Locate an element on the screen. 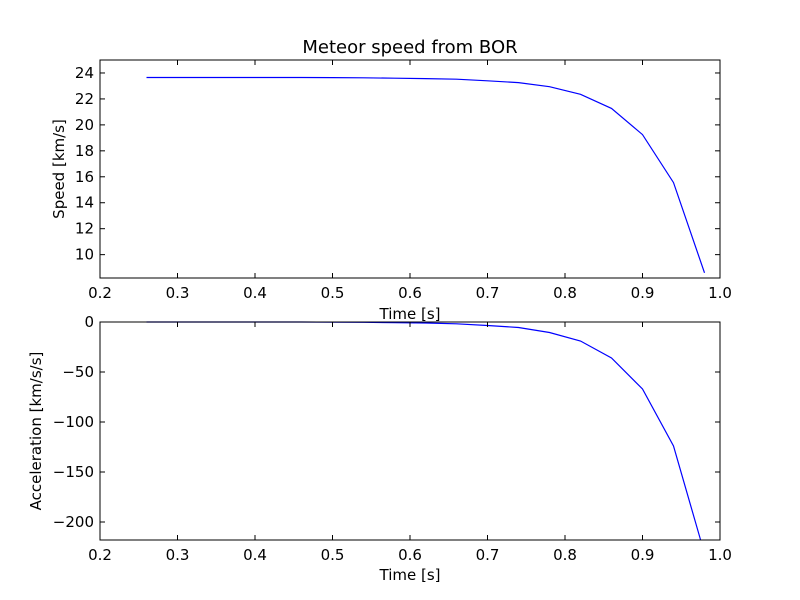 This screenshot has width=800, height=600. speed-x-tick-label: 0.5 is located at coordinates (333, 293).